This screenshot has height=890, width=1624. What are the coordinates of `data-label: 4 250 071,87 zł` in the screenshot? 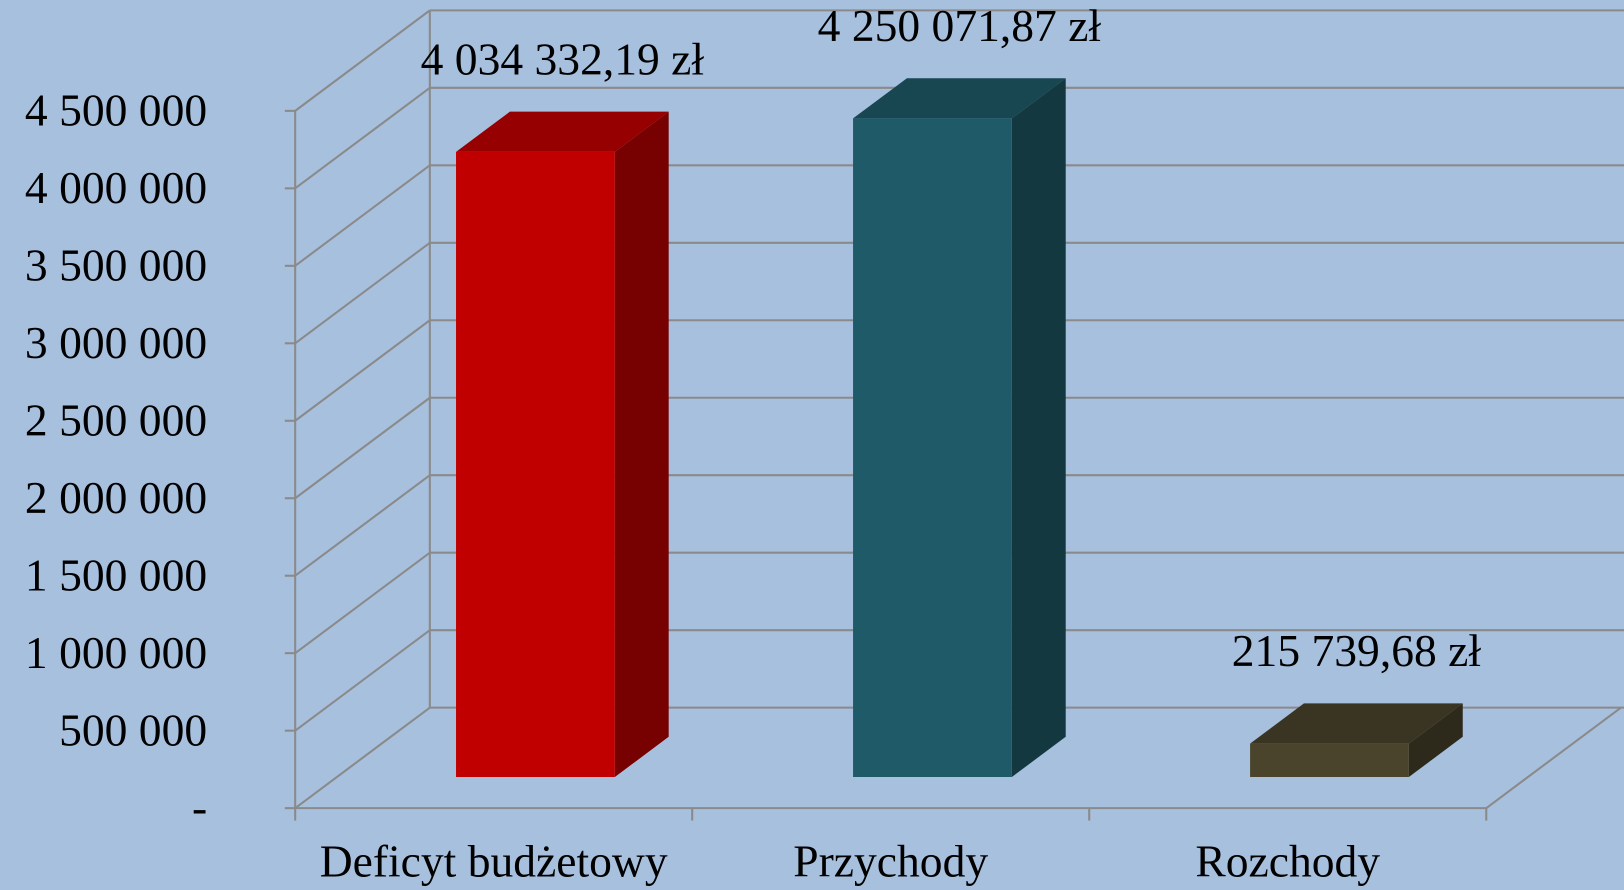 It's located at (960, 25).